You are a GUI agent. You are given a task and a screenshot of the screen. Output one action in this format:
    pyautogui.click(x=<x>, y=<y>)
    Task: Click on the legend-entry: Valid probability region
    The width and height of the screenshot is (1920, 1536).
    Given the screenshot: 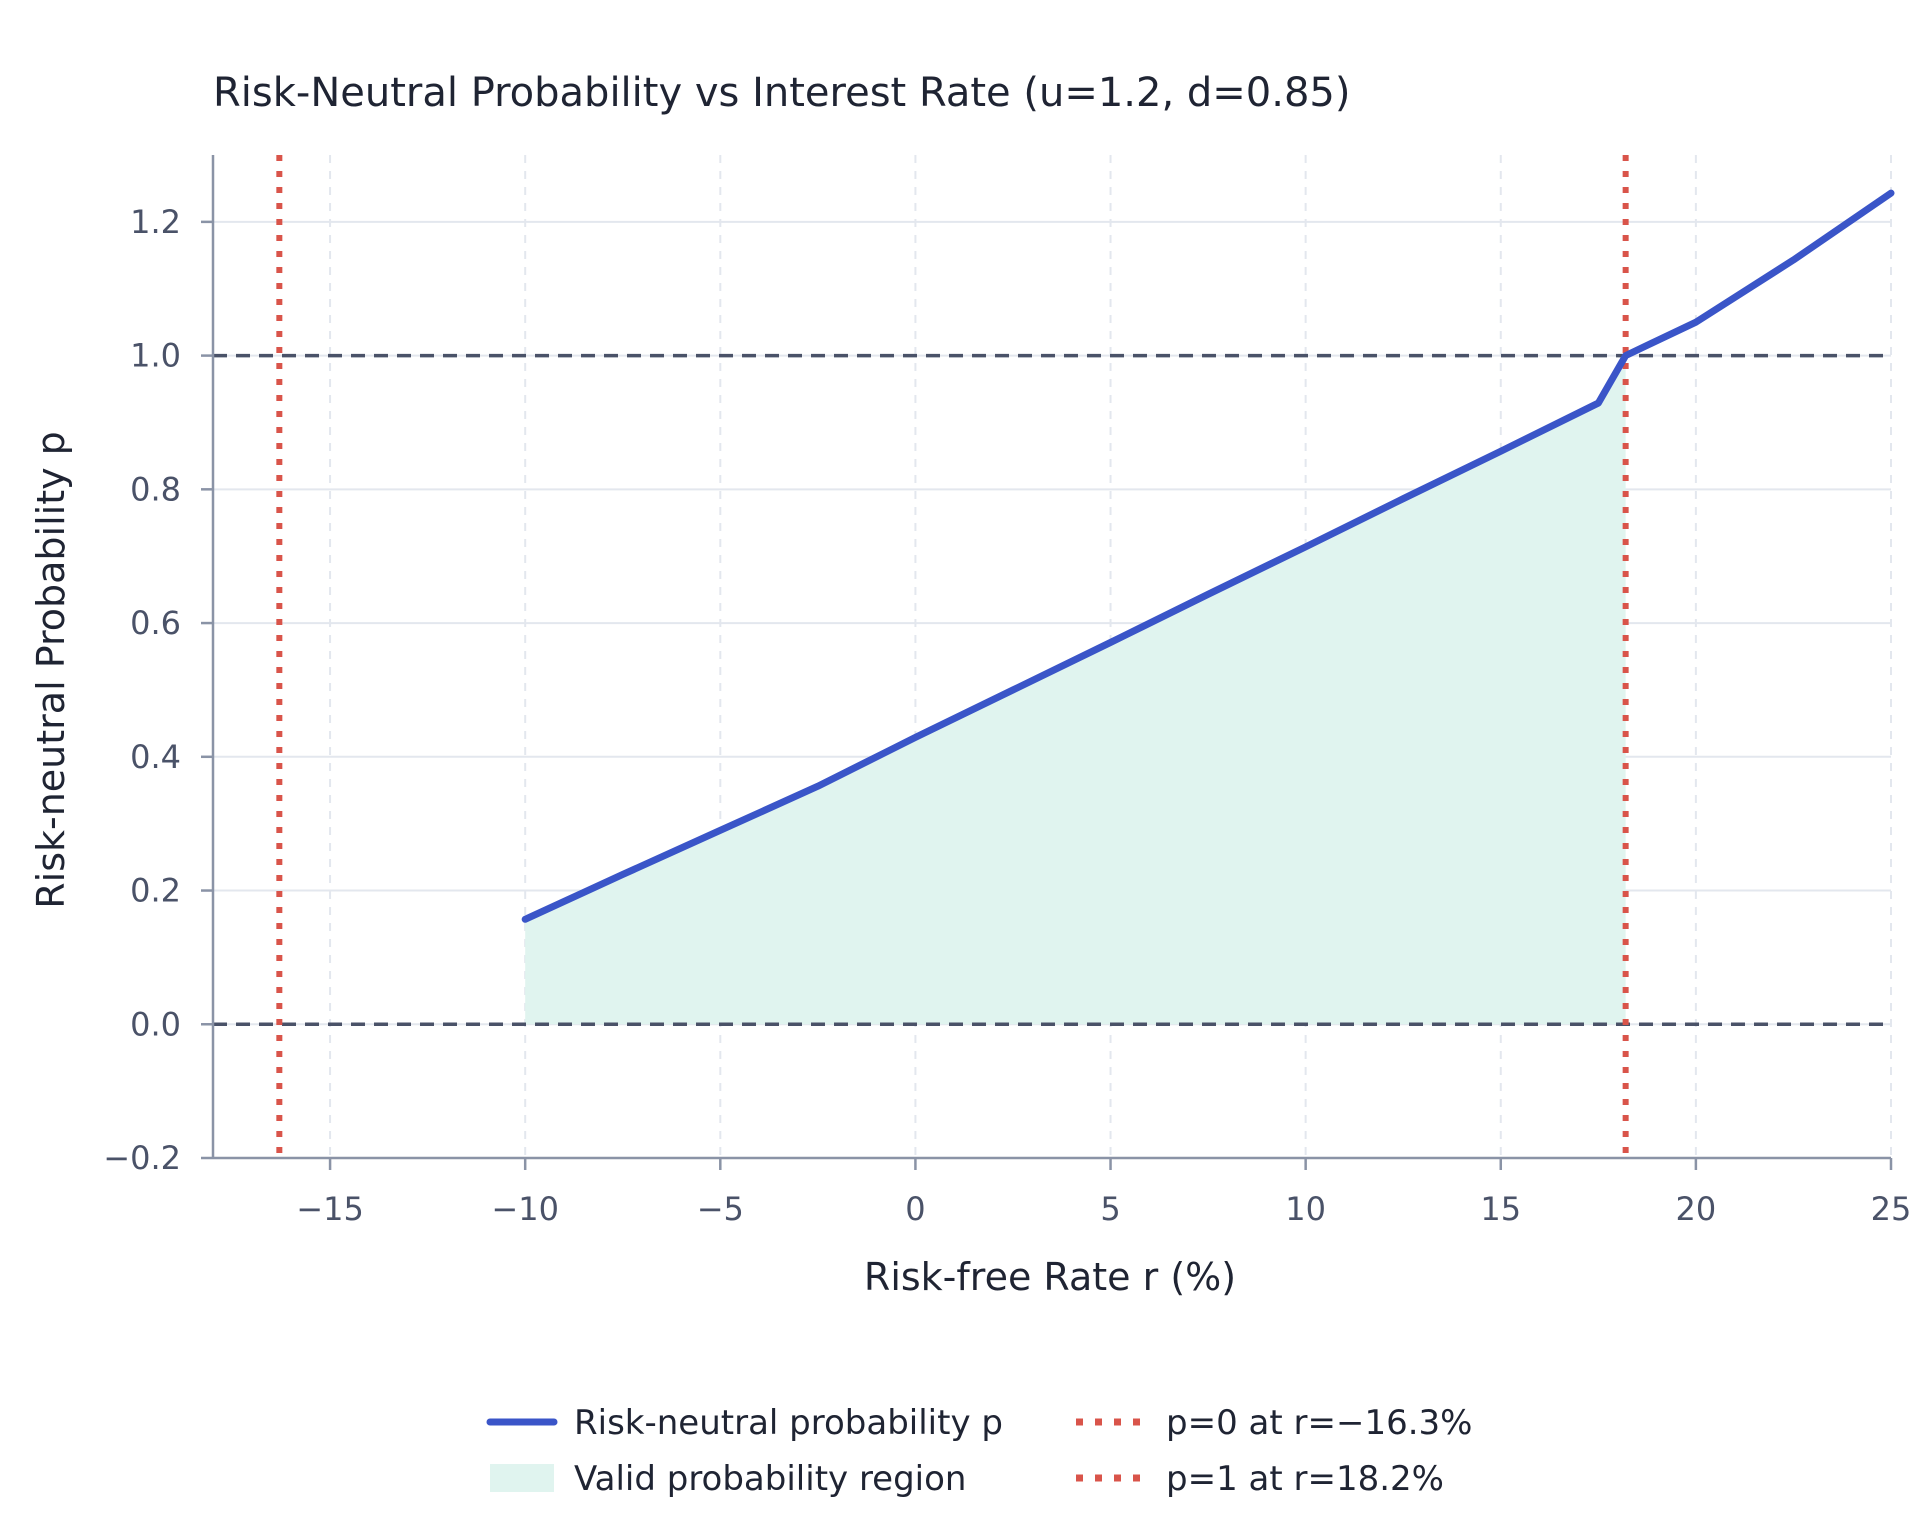 What is the action you would take?
    pyautogui.click(x=728, y=1479)
    